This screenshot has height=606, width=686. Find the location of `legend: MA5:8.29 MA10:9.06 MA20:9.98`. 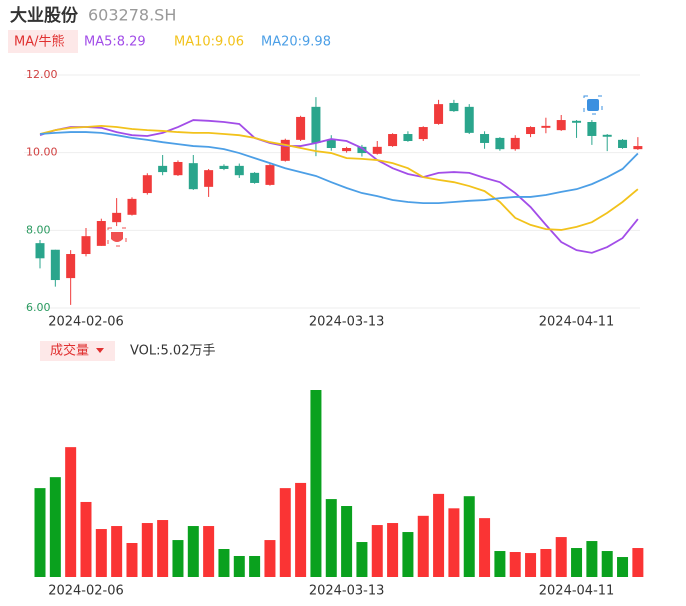

legend: MA5:8.29 MA10:9.06 MA20:9.98 is located at coordinates (207, 42).